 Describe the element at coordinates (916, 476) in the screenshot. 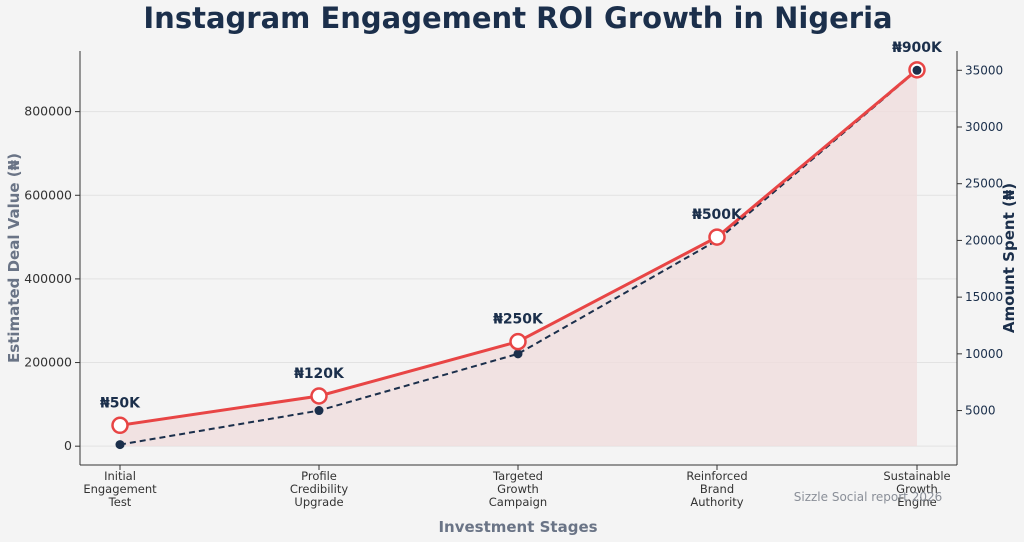

I see `x-category-line: Sustainable` at that location.